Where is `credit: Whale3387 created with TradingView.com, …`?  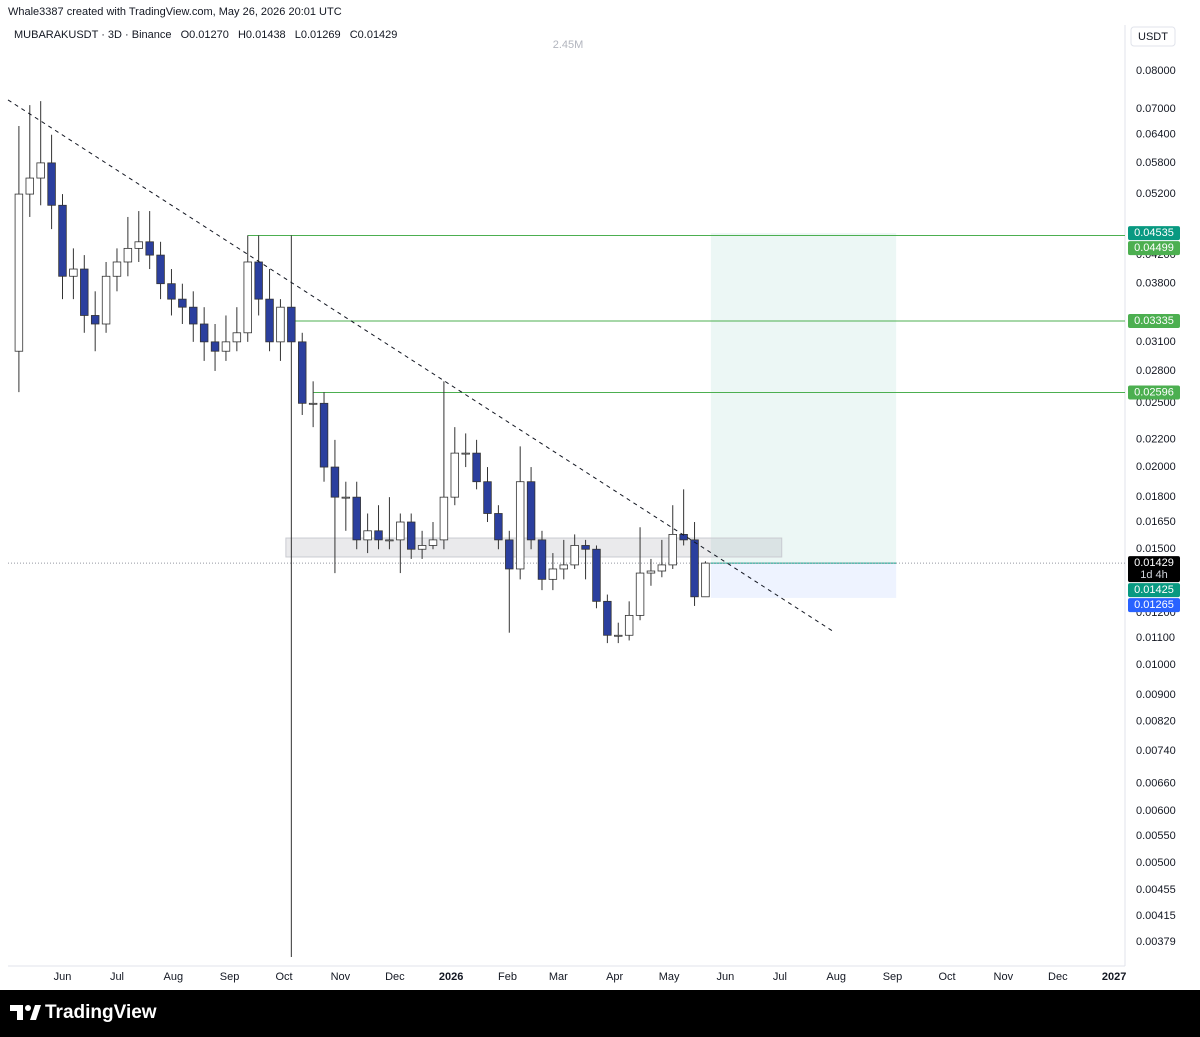 credit: Whale3387 created with TradingView.com, … is located at coordinates (175, 12).